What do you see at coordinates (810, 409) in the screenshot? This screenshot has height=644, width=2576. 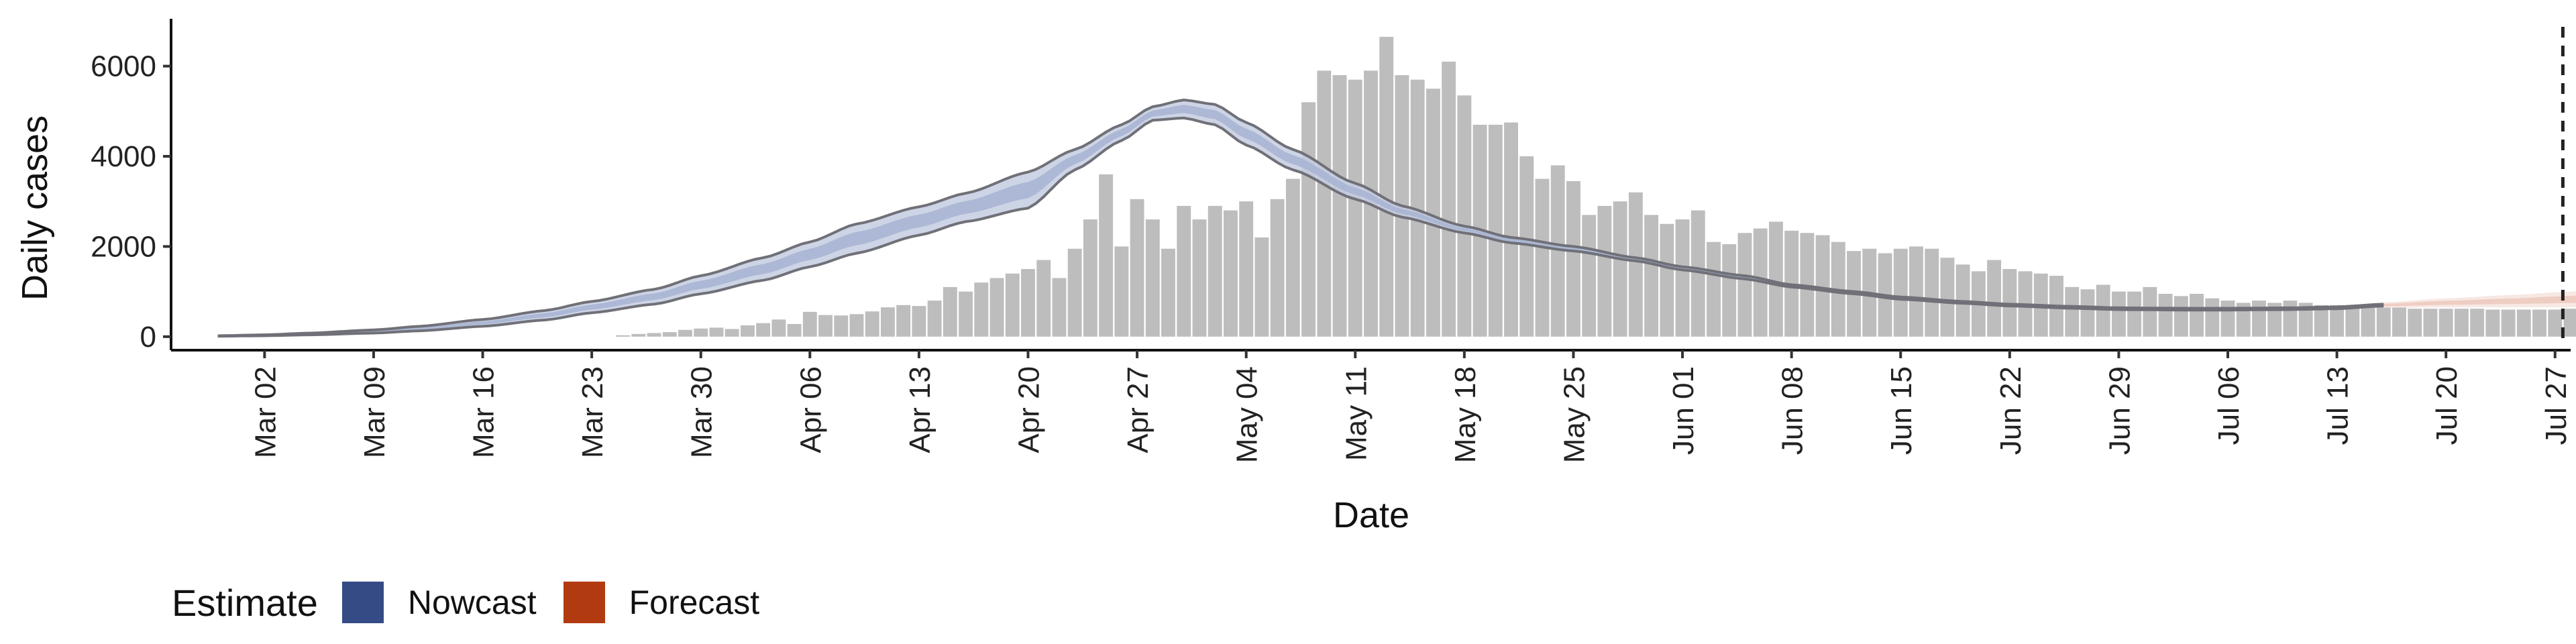 I see `x-tick-label: Apr 06` at bounding box center [810, 409].